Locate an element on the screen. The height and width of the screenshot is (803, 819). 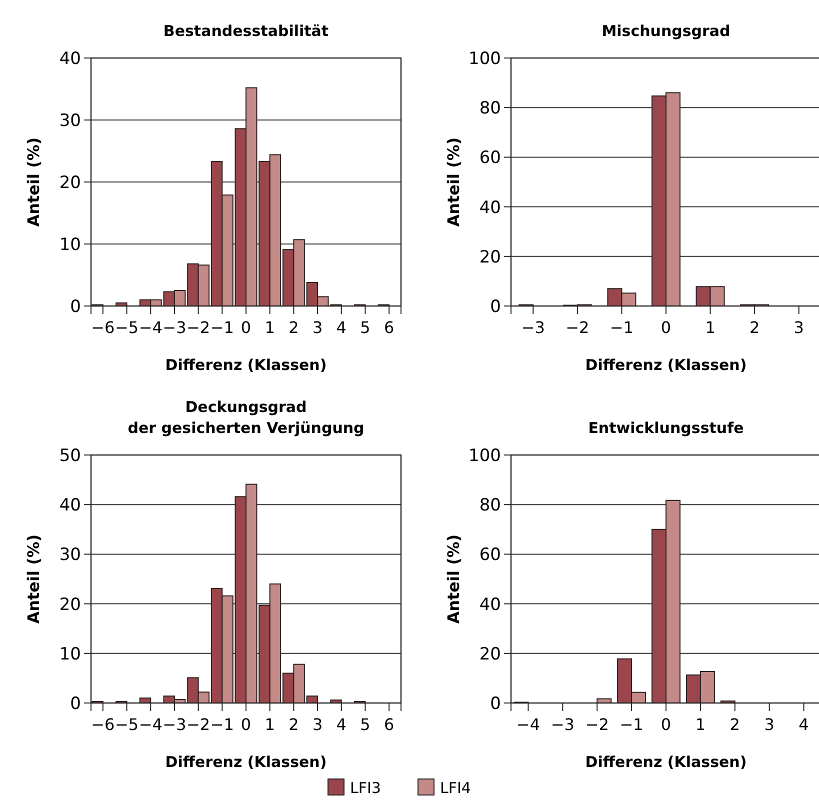
chart-title: Mischungsgrad is located at coordinates (666, 31).